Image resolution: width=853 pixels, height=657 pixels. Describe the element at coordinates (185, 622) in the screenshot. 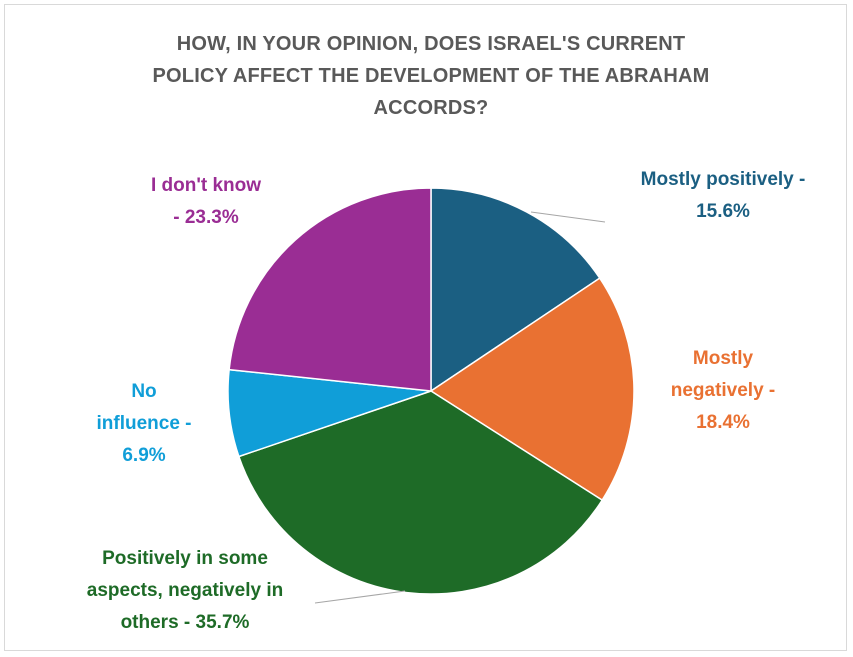

I see `data-label-line: others - 35.7%` at that location.